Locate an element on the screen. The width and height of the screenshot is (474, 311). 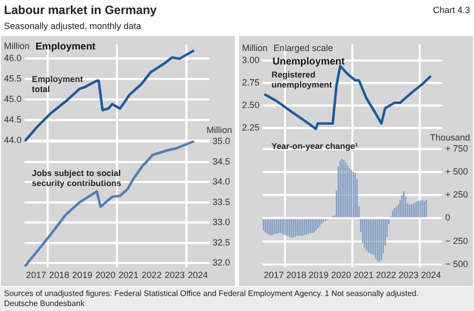
y2-tick-label: 0 is located at coordinates (447, 217).